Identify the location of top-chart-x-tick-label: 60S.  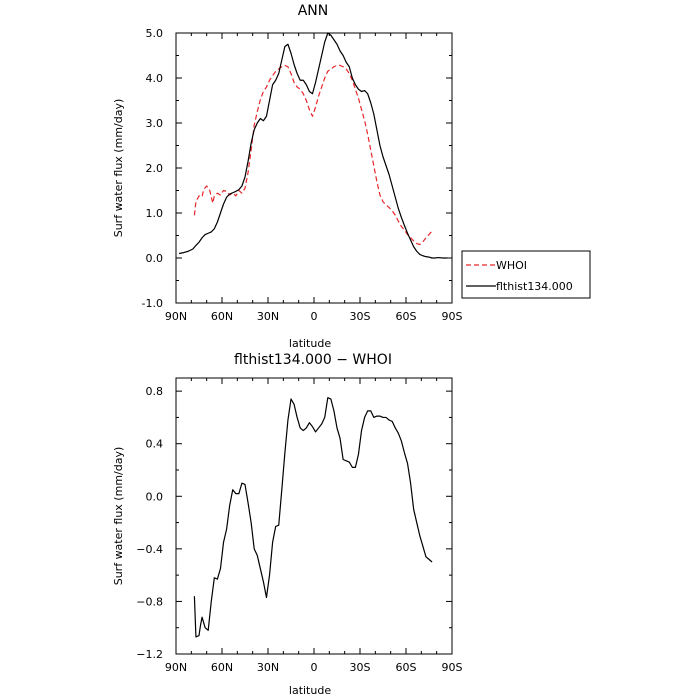
(406, 316).